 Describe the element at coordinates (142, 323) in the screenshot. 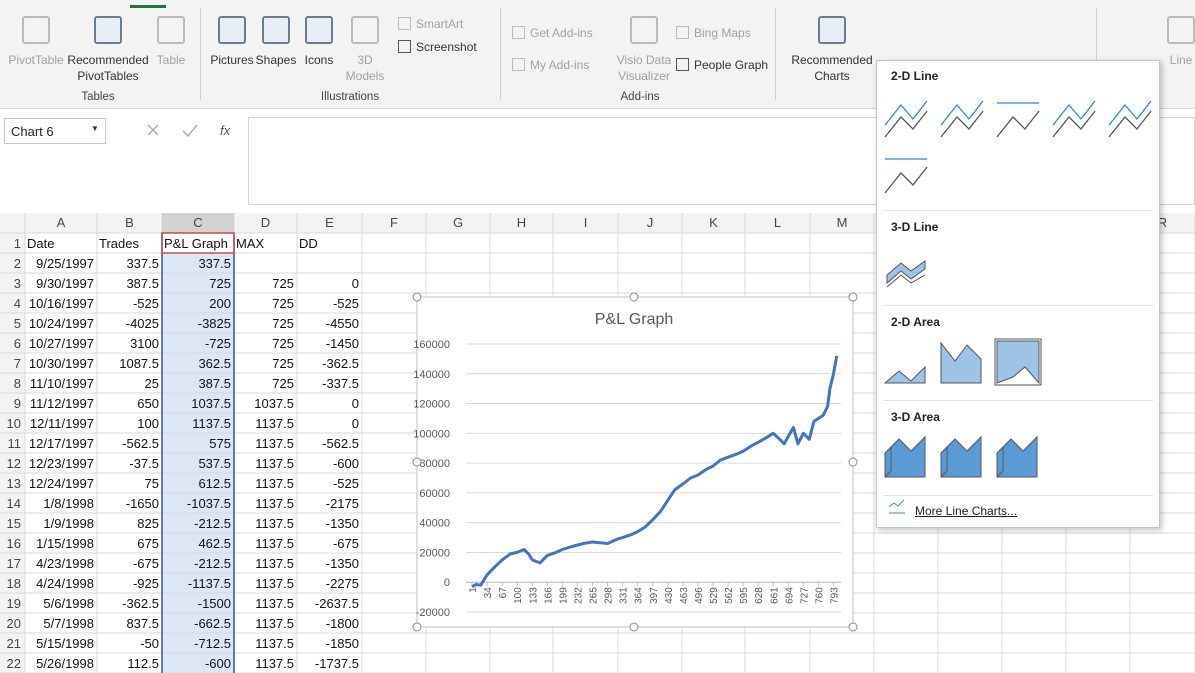

I see `cell: -4025` at that location.